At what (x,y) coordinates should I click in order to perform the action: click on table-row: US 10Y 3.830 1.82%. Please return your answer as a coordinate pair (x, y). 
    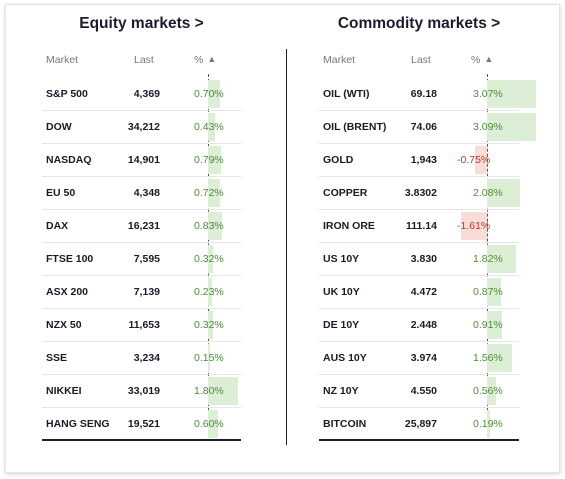
    Looking at the image, I should click on (419, 259).